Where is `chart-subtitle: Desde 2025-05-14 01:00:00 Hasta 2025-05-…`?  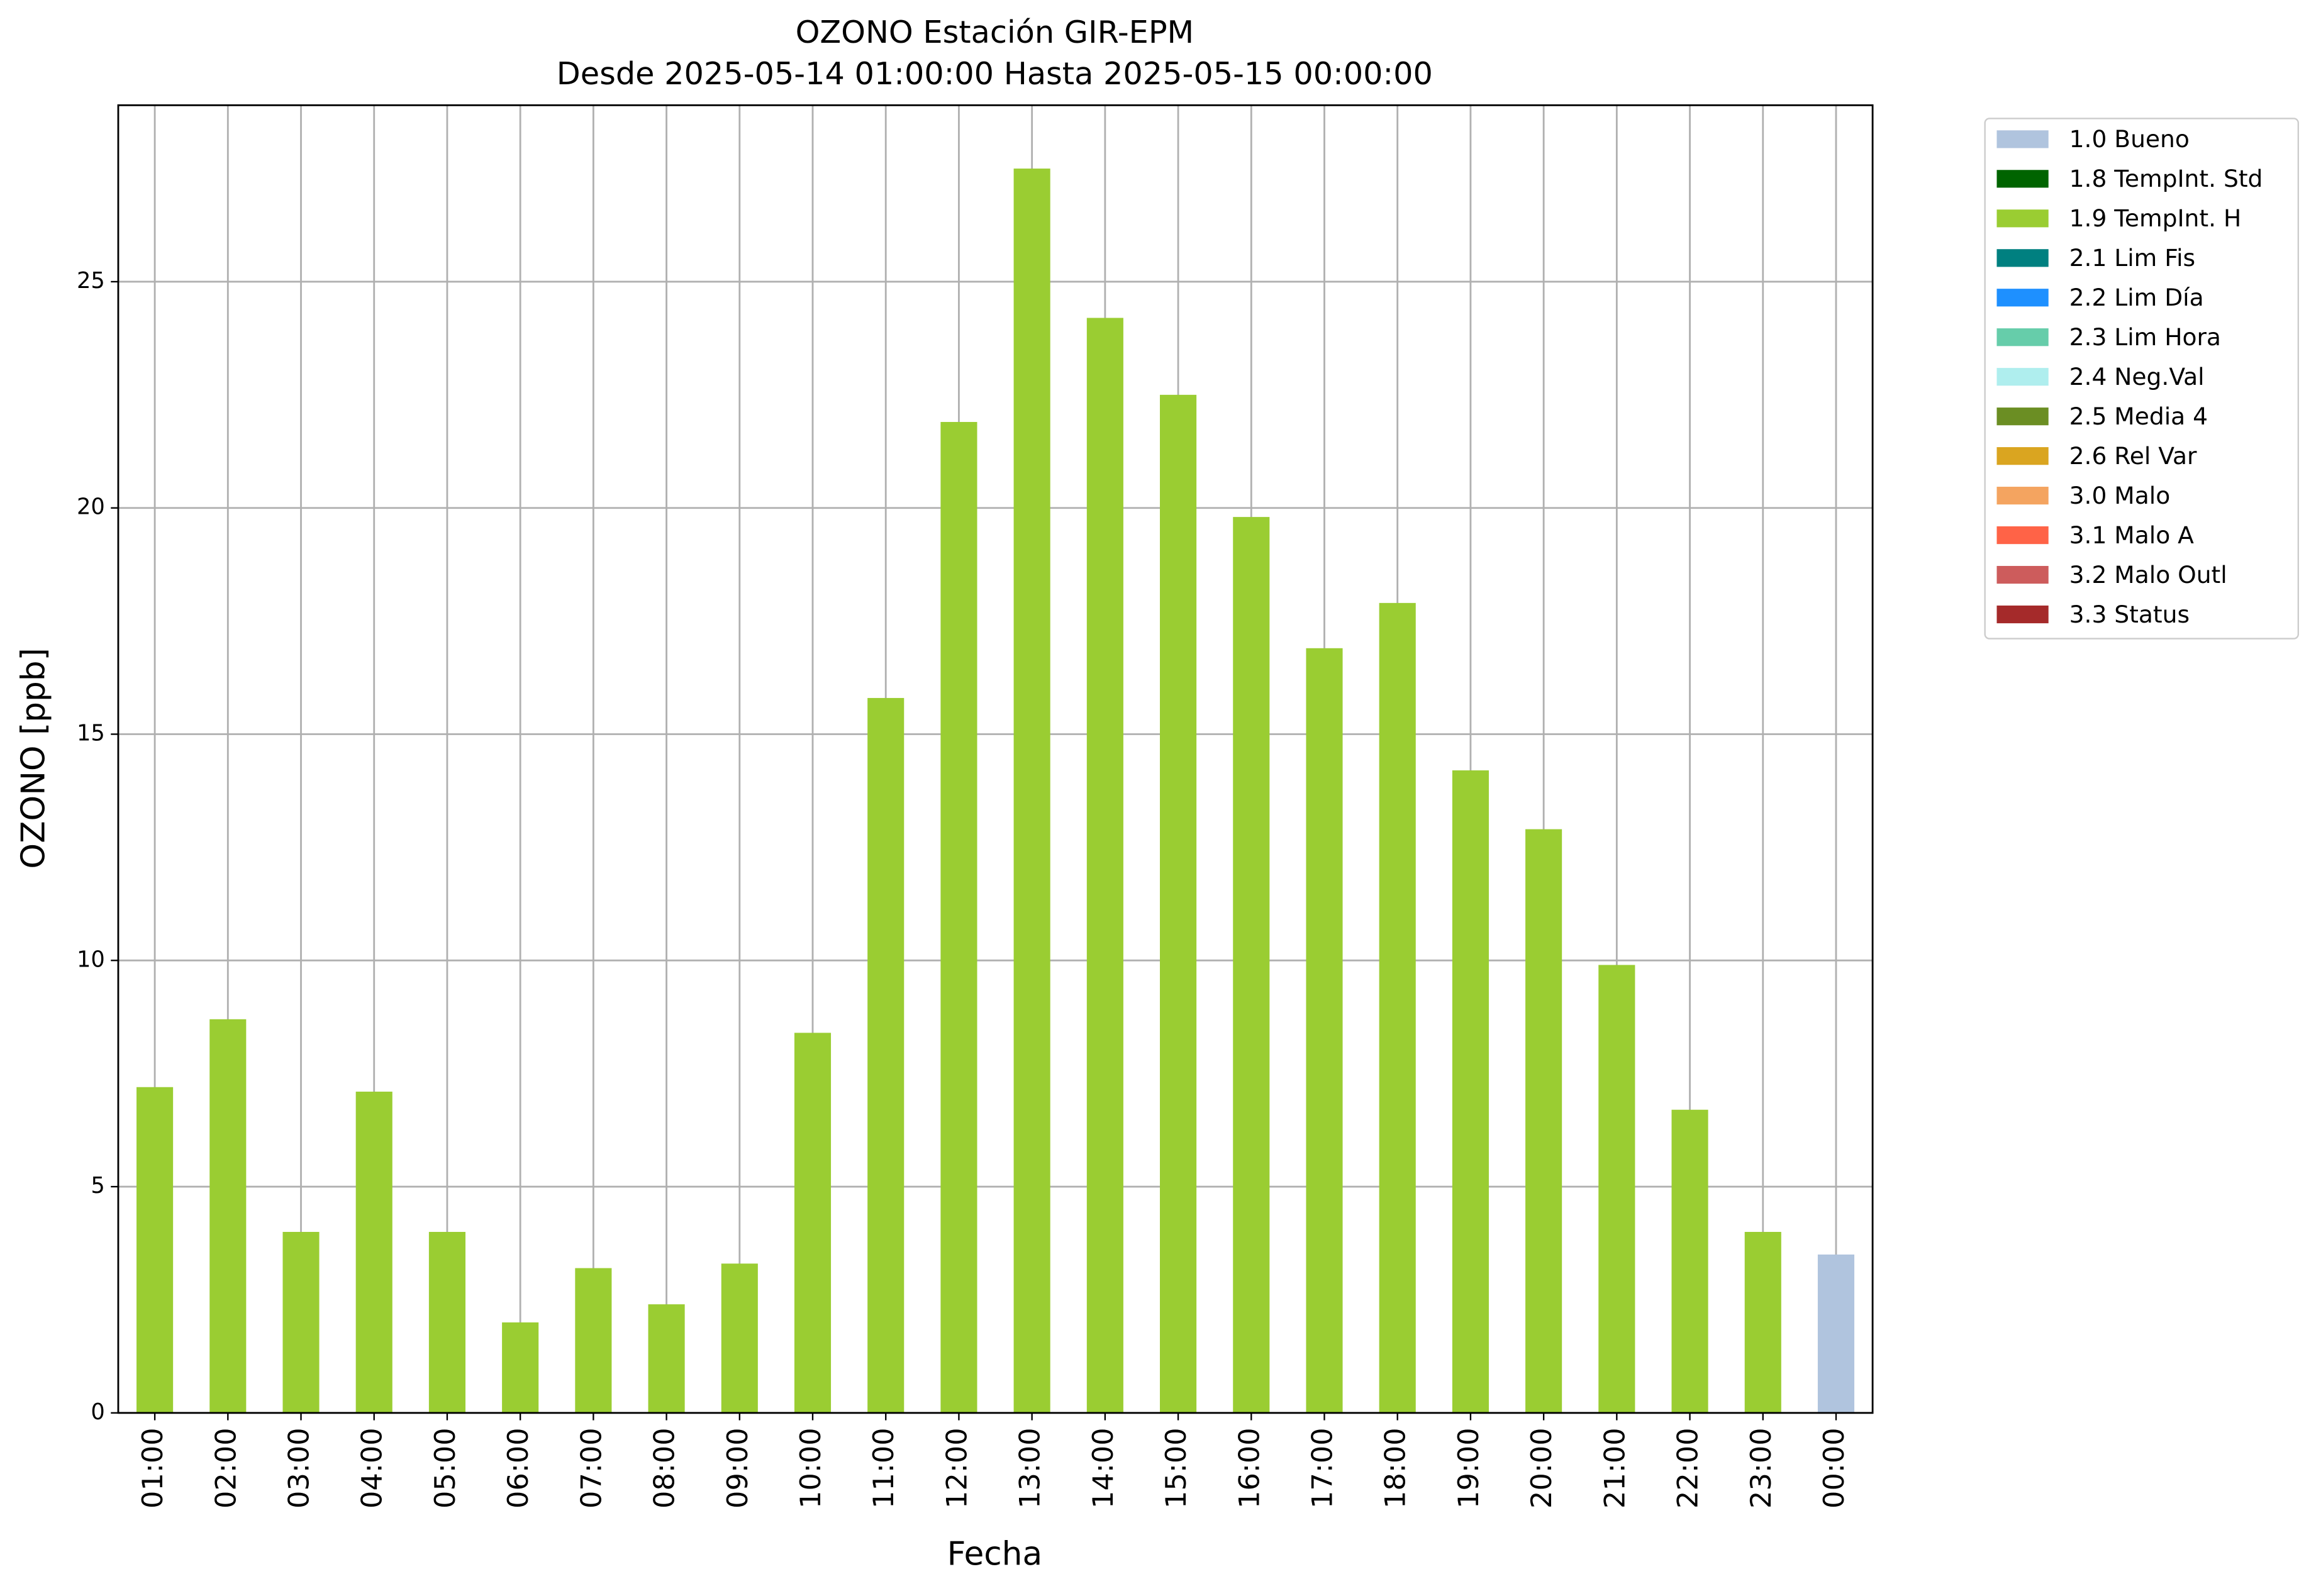
chart-subtitle: Desde 2025-05-14 01:00:00 Hasta 2025-05-… is located at coordinates (995, 73).